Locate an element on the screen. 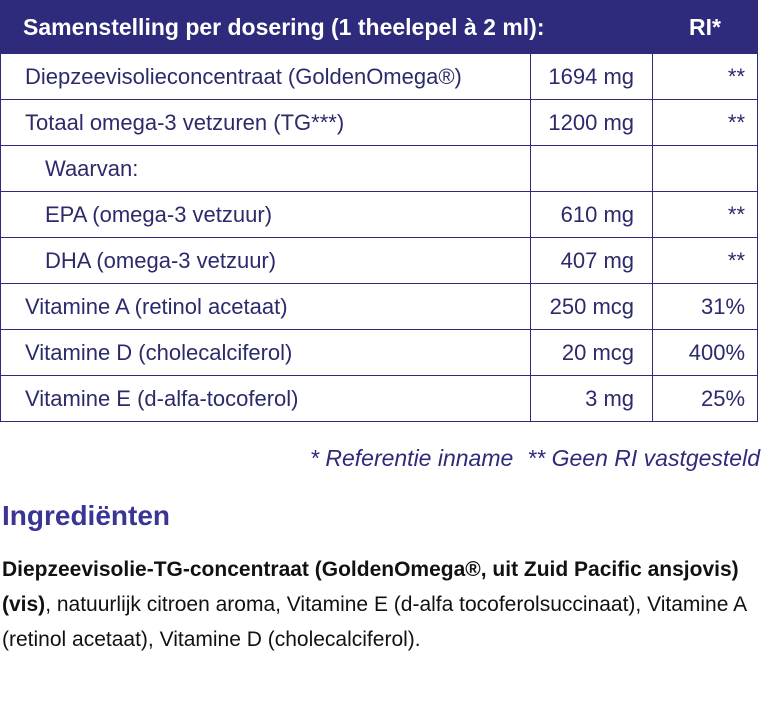 The height and width of the screenshot is (707, 768). table-row: Vitamine A (retinol acetaat) 250 mcg 31% is located at coordinates (379, 306).